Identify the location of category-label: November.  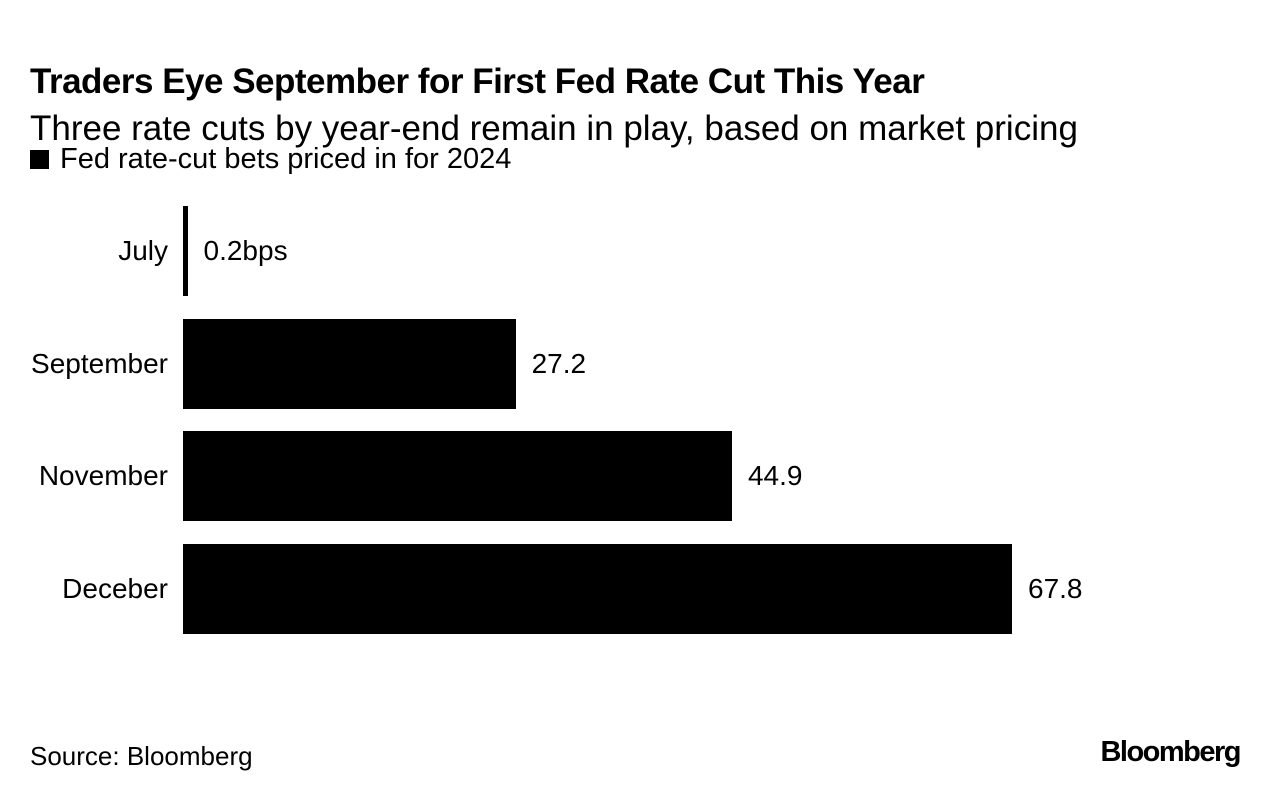
(103, 475).